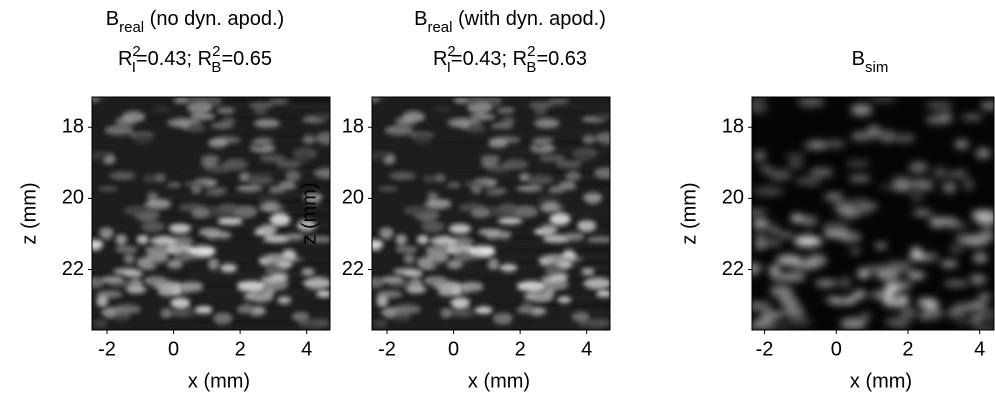  I want to click on title-sub: sim, so click(876, 67).